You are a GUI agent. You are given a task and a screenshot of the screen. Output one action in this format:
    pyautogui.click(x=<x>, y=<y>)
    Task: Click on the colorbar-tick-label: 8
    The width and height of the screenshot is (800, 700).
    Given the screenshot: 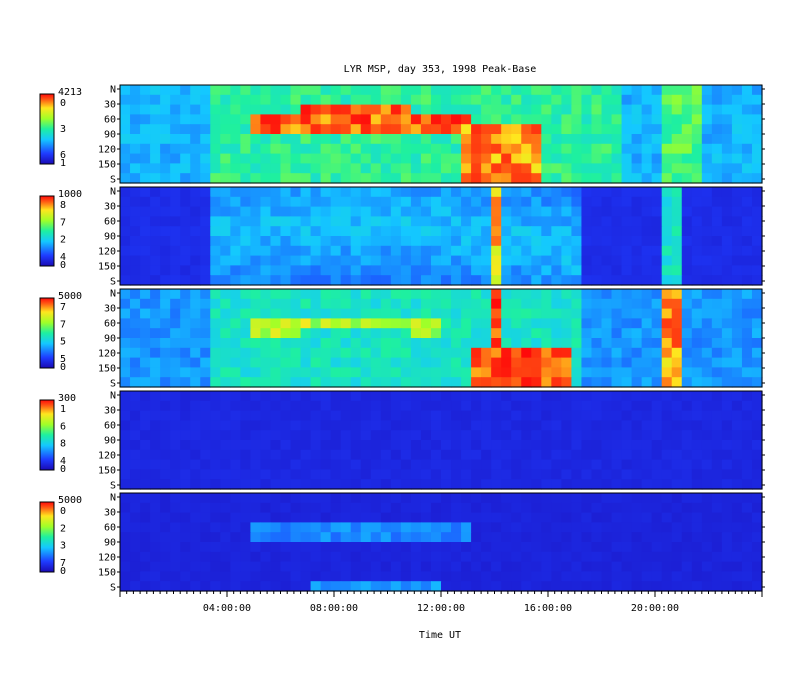 What is the action you would take?
    pyautogui.click(x=63, y=444)
    